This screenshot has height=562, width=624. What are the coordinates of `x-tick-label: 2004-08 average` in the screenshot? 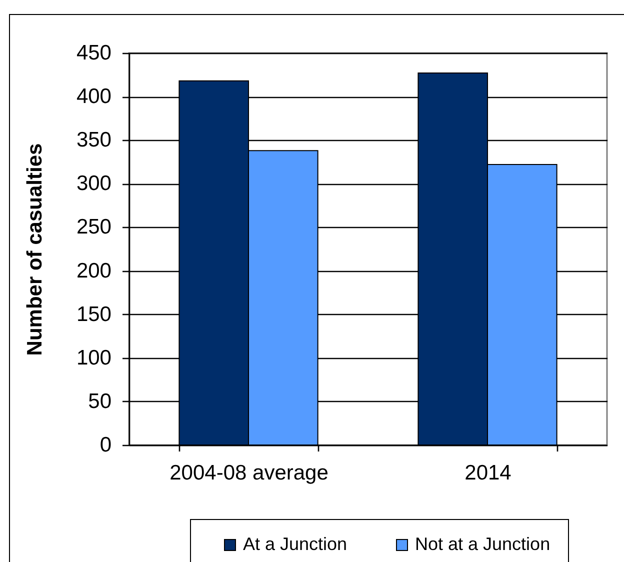 It's located at (249, 473).